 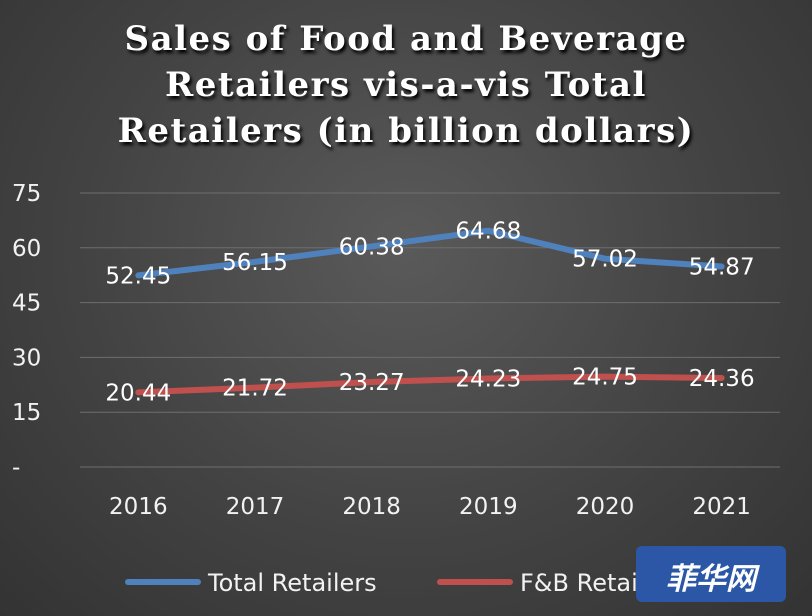 I want to click on data-label: 24.75, so click(x=605, y=378).